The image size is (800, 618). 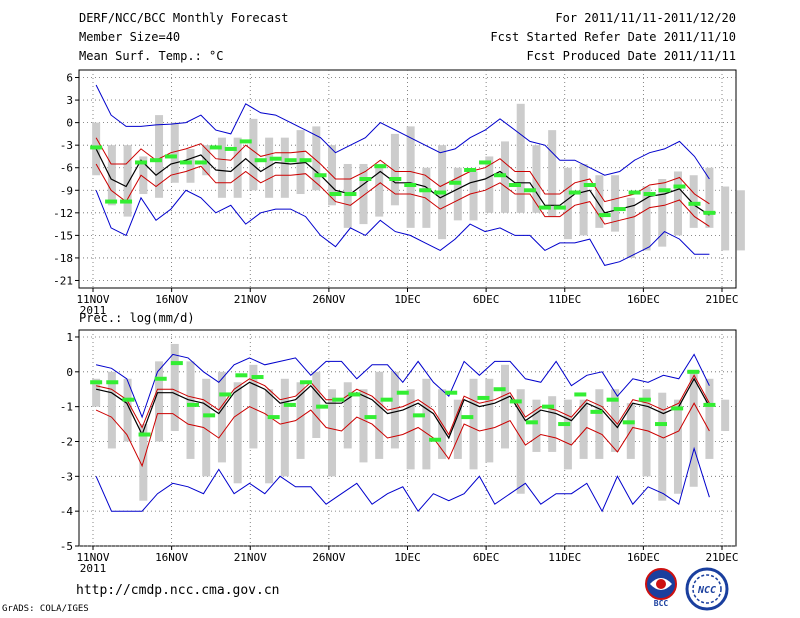 What do you see at coordinates (328, 557) in the screenshot?
I see `x-tick-label: 26NOV` at bounding box center [328, 557].